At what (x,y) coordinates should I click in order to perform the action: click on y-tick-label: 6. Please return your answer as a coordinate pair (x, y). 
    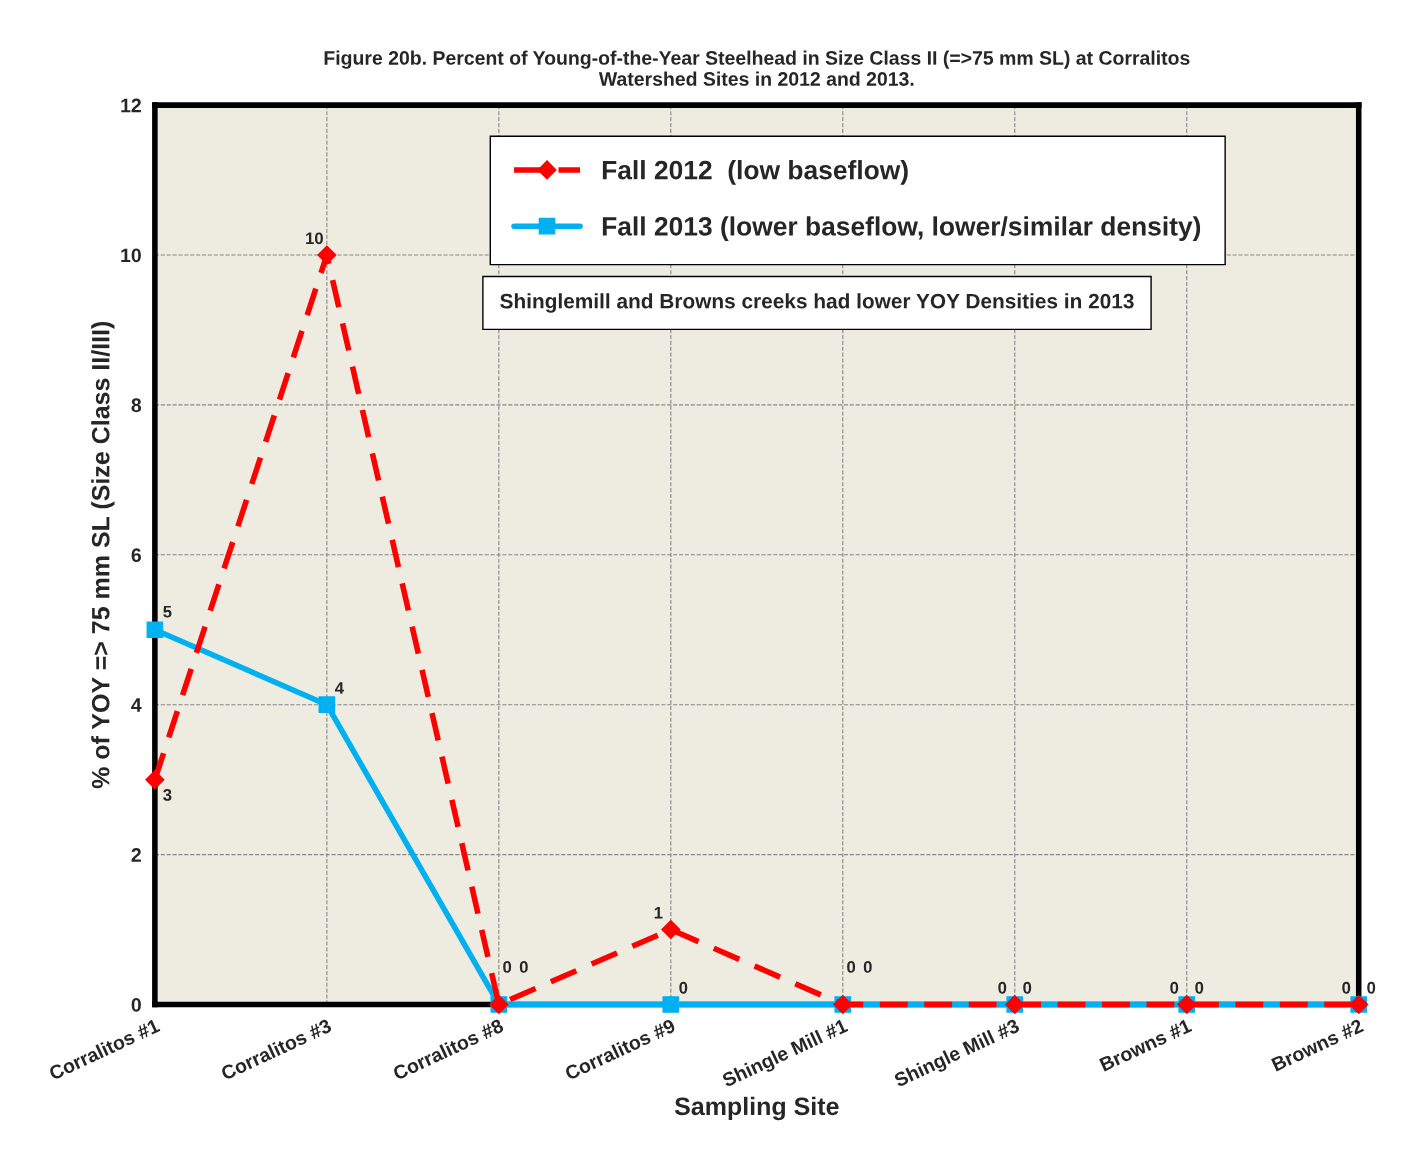
    Looking at the image, I should click on (136, 555).